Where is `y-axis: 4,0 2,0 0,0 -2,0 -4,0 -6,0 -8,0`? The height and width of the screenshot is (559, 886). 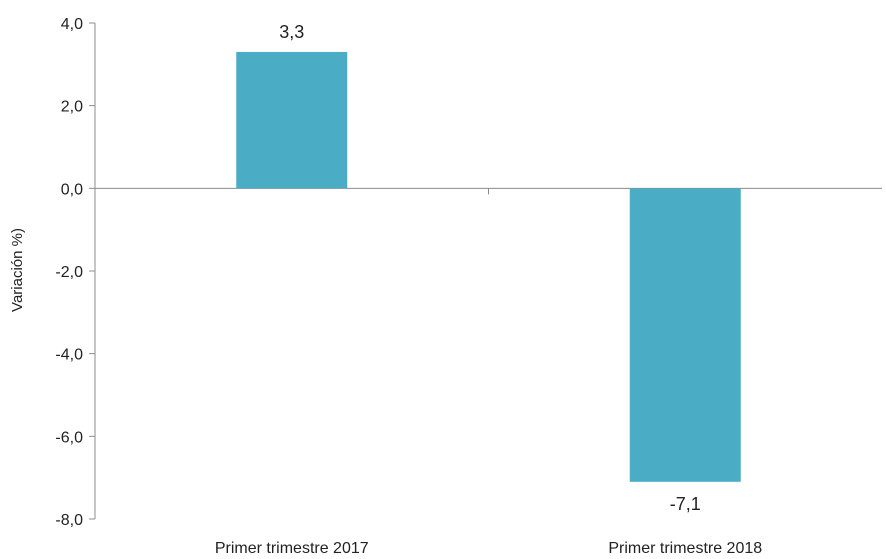
y-axis: 4,0 2,0 0,0 -2,0 -4,0 -6,0 -8,0 is located at coordinates (75, 272).